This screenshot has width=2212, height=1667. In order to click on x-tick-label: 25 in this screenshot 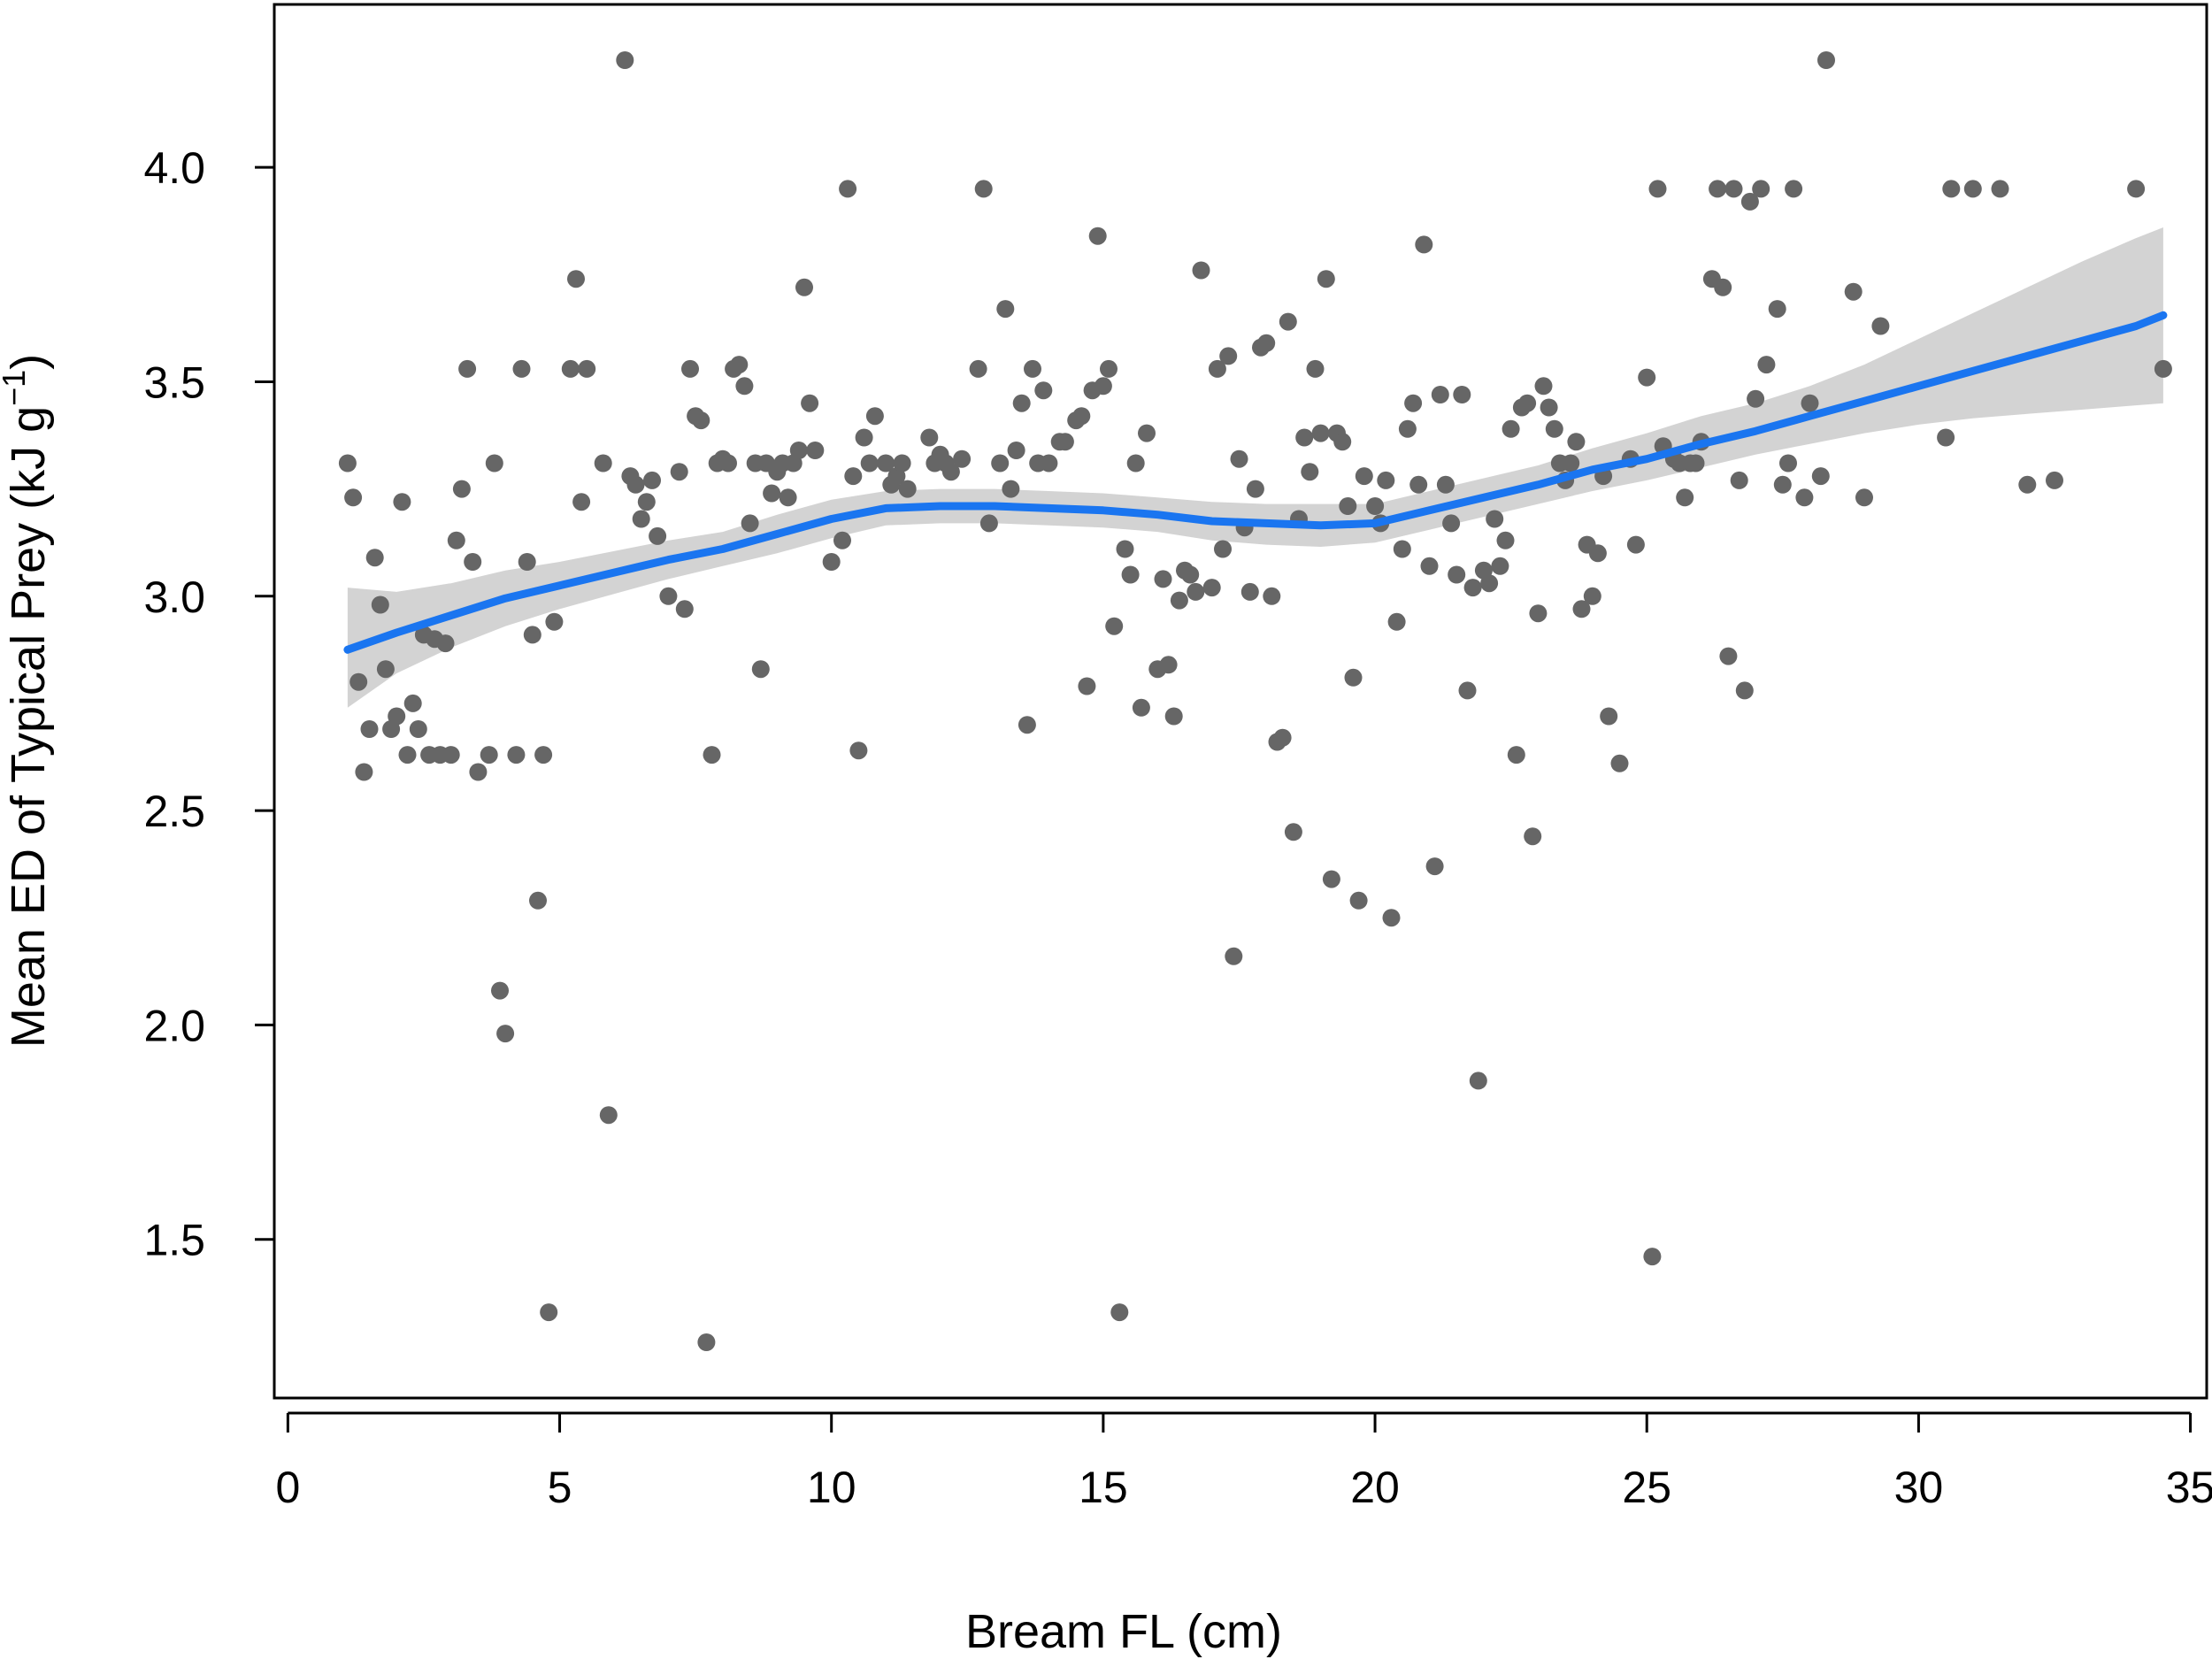, I will do `click(1647, 1487)`.